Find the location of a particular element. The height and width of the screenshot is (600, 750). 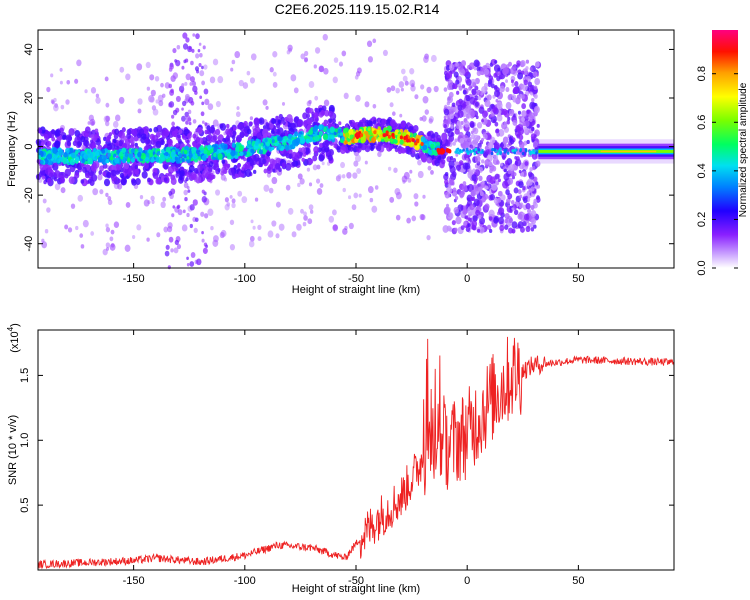

snr-ytick-label: 0.5 is located at coordinates (25, 504).